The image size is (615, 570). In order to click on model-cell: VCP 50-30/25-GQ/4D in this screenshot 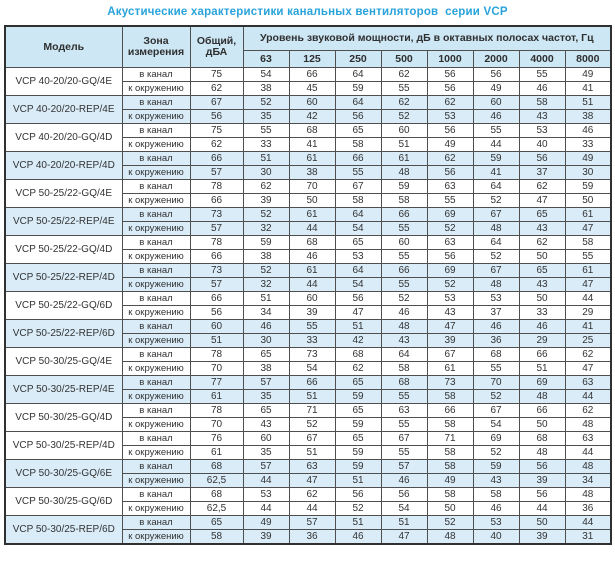, I will do `click(63, 417)`.